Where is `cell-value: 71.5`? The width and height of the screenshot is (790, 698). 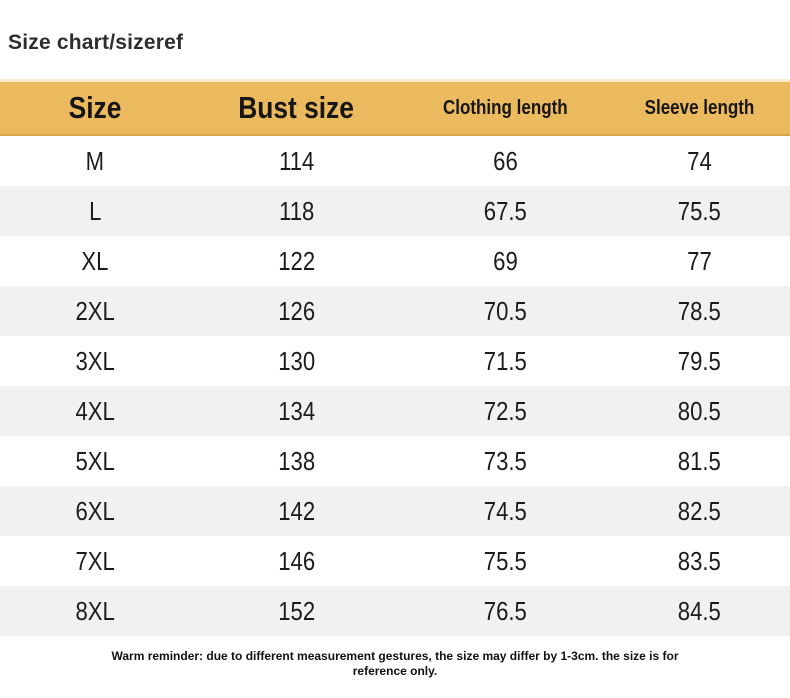 cell-value: 71.5 is located at coordinates (506, 360).